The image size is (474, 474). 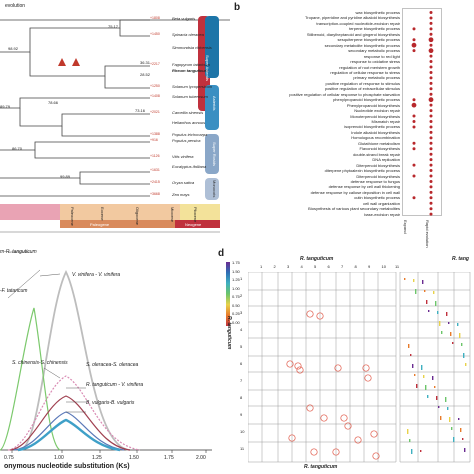 I want to click on legend-value: 0.00, so click(x=236, y=322).